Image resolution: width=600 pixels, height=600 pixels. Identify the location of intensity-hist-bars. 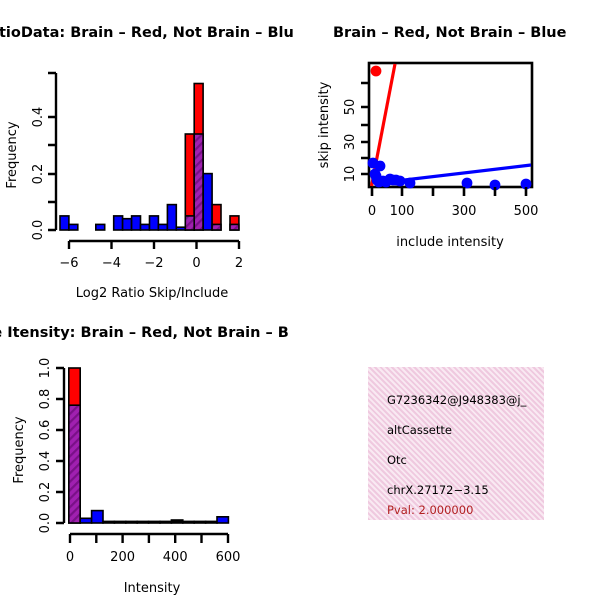
(149, 445).